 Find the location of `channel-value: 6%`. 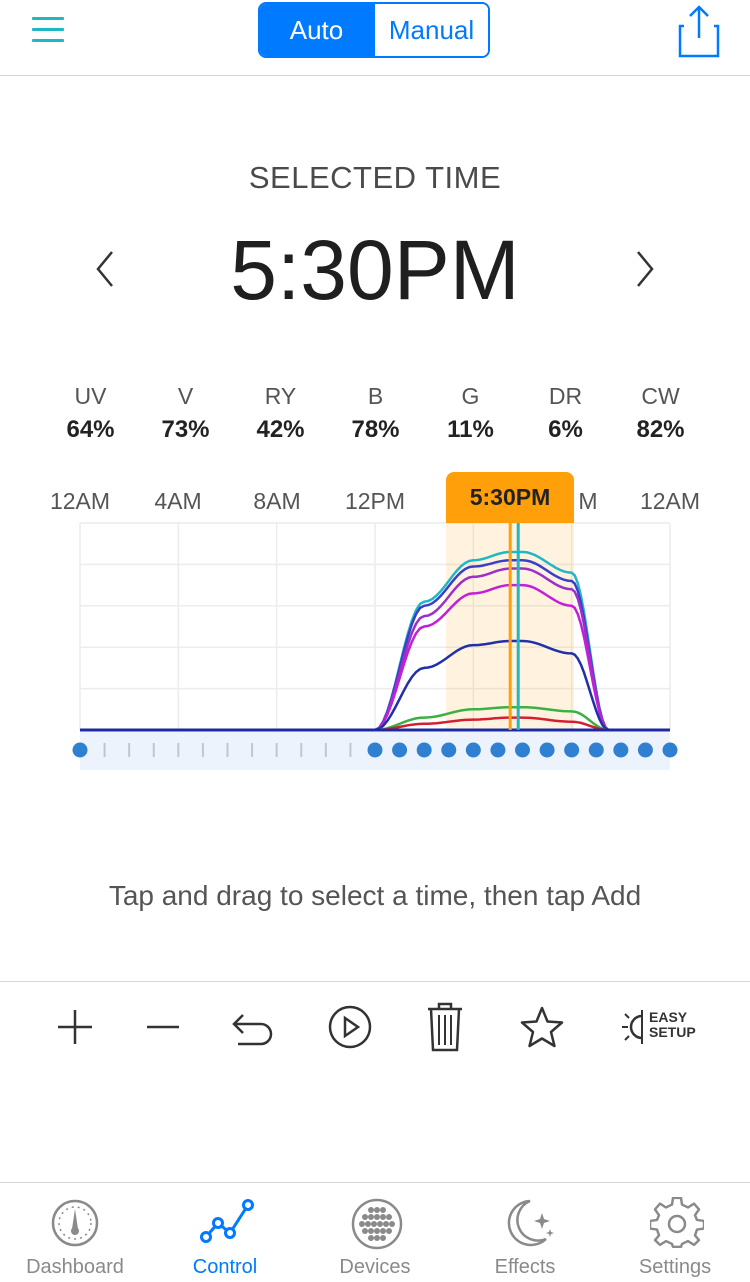

channel-value: 6% is located at coordinates (565, 429).